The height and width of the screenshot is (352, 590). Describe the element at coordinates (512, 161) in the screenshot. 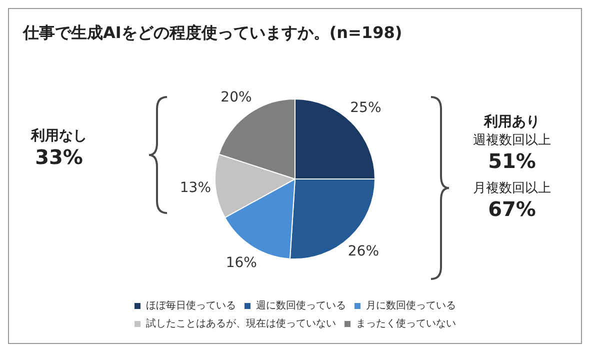

I see `text: 51%` at that location.